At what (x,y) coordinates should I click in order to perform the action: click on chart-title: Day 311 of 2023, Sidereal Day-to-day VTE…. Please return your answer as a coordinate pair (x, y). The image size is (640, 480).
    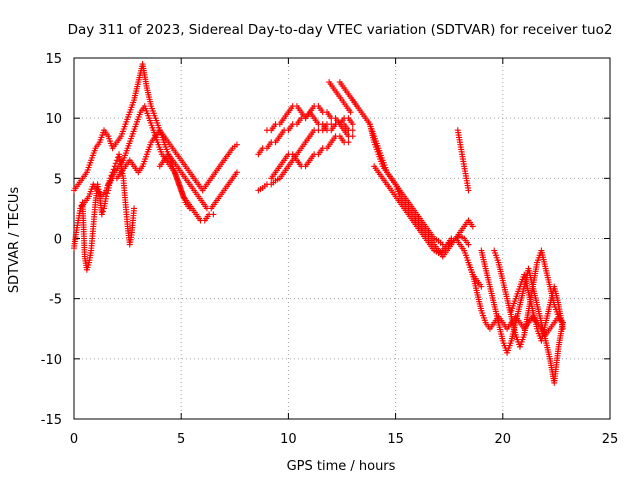
    Looking at the image, I should click on (340, 30).